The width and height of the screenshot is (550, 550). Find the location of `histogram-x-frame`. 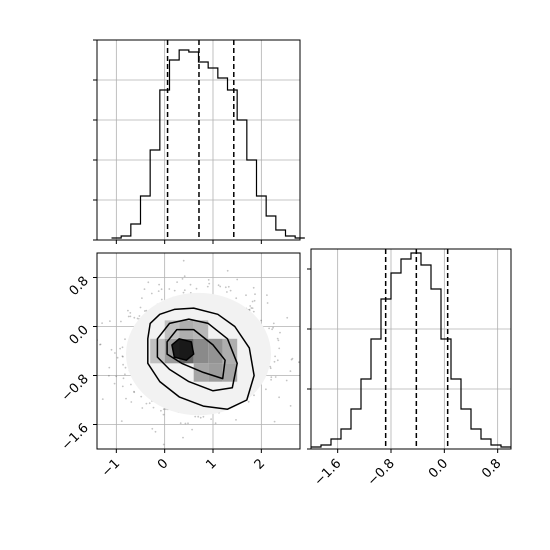

histogram-x-frame is located at coordinates (198, 140).